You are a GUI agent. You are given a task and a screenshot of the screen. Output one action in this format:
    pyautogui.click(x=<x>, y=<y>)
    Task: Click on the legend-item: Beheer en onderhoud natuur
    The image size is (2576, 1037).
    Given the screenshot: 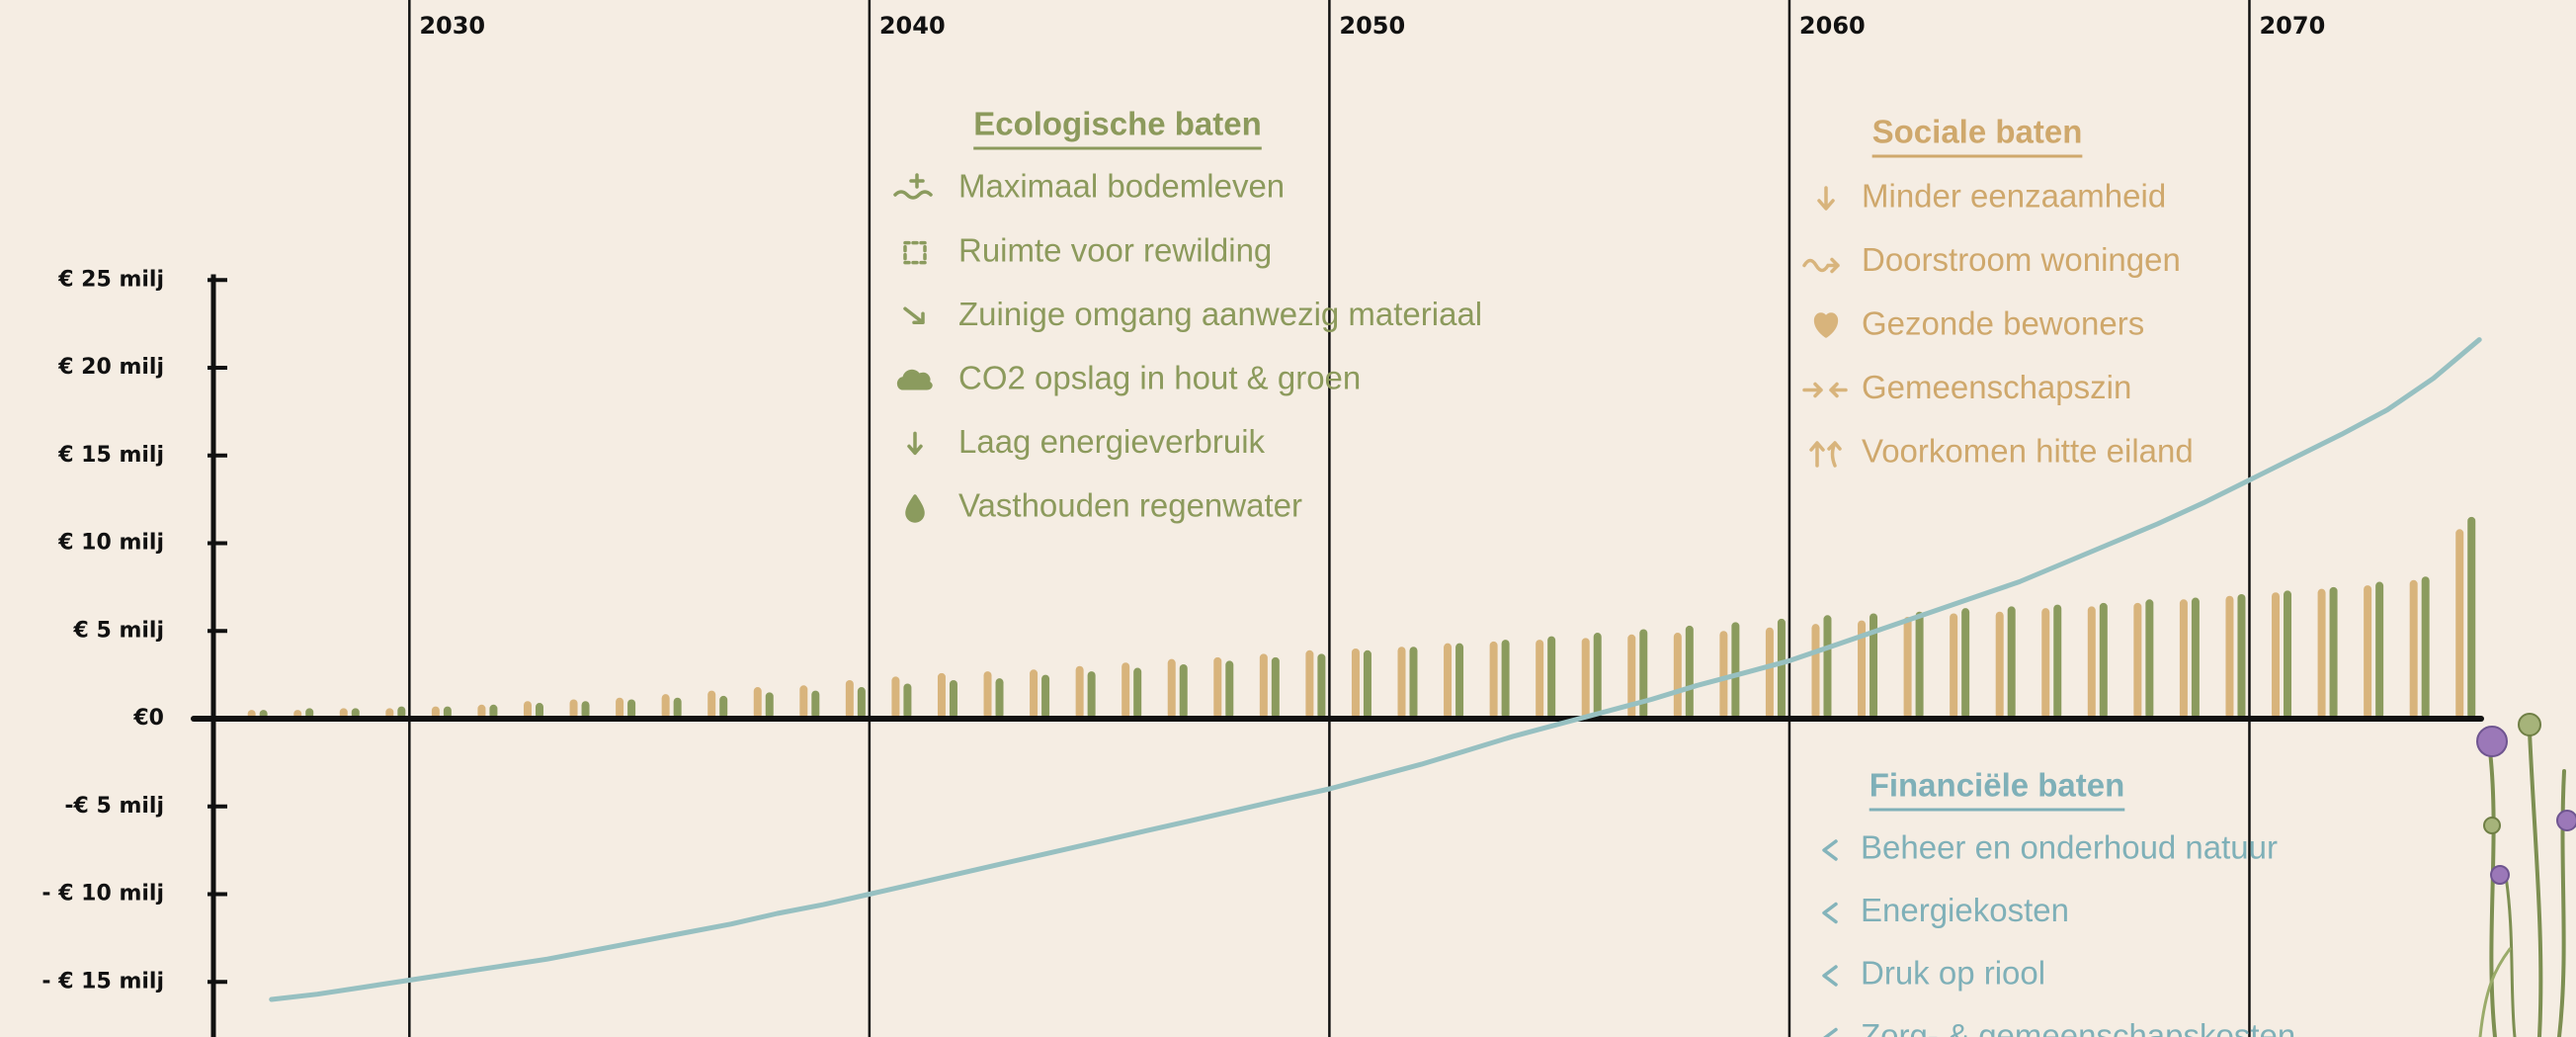 What is the action you would take?
    pyautogui.click(x=2069, y=847)
    